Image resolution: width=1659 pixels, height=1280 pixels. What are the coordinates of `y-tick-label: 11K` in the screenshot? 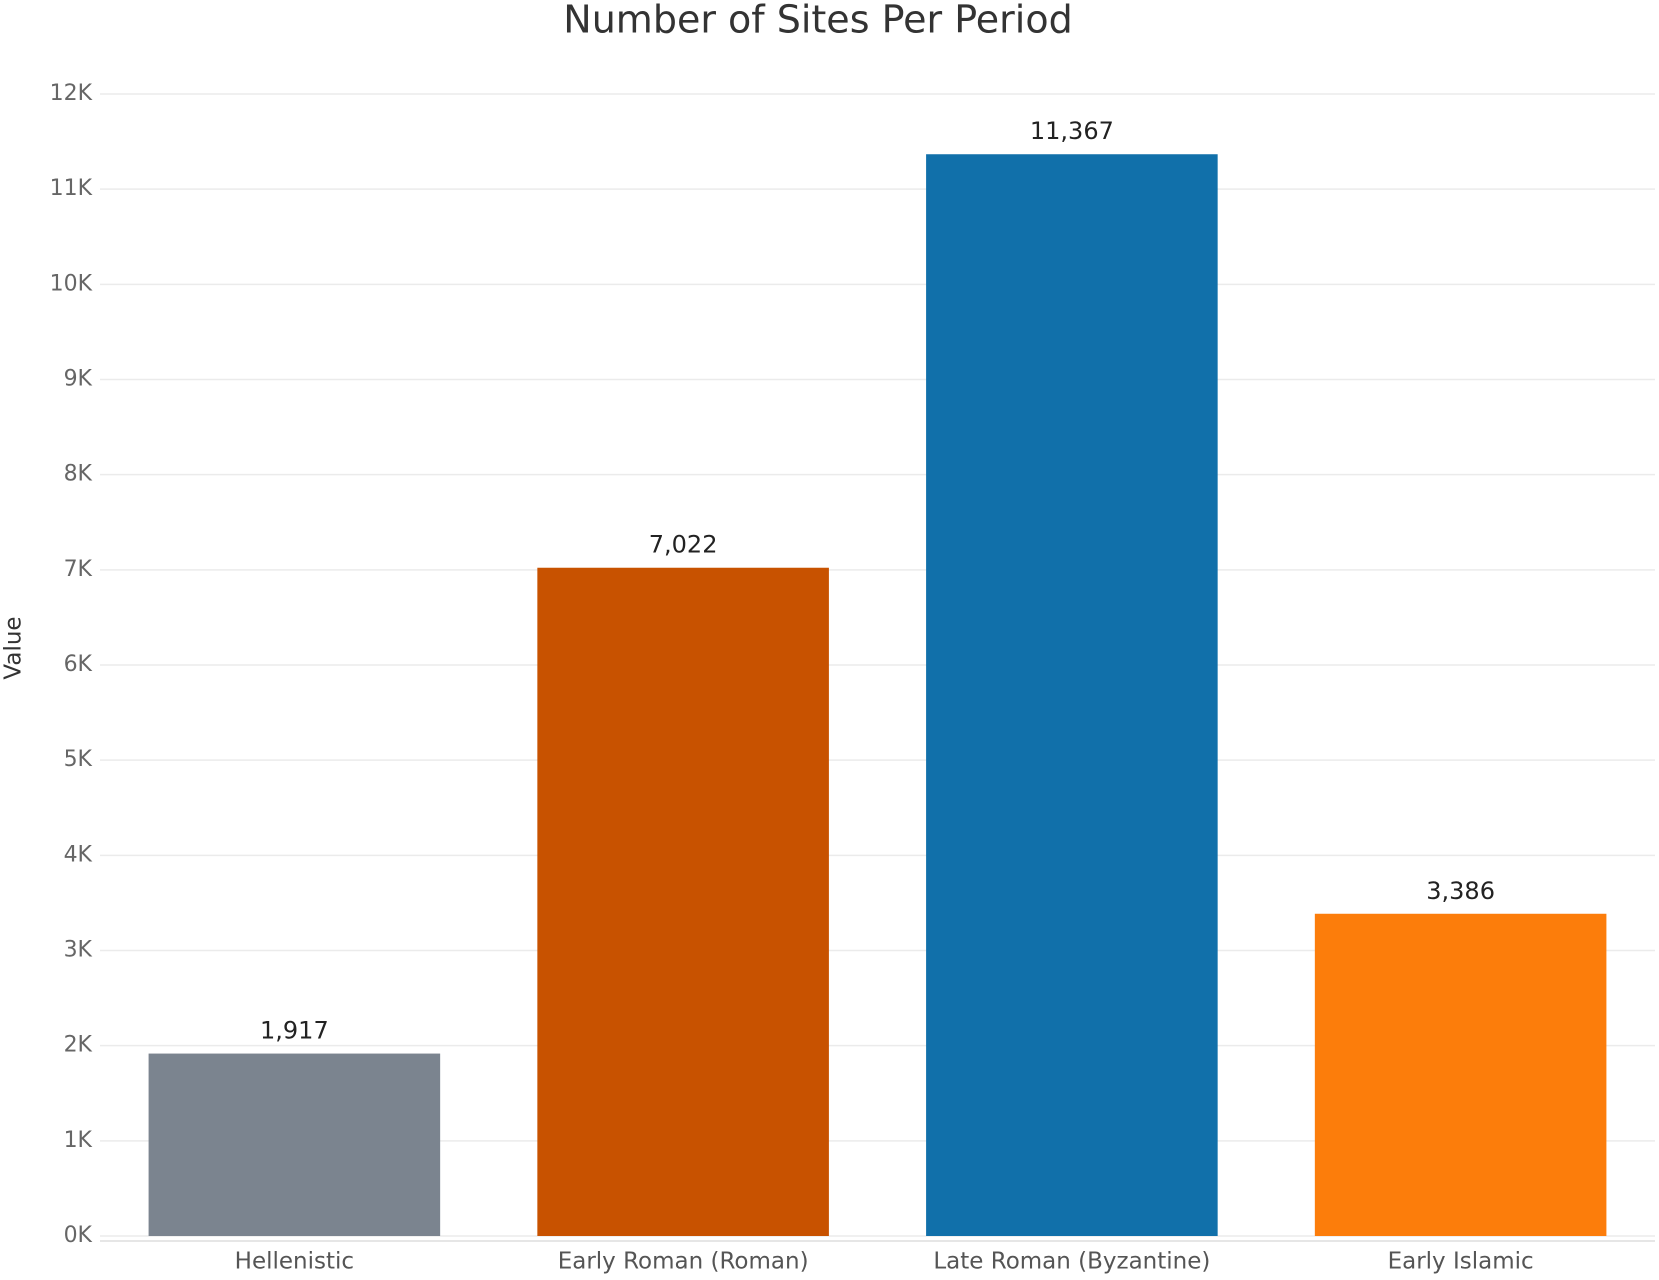 It's located at (71, 188).